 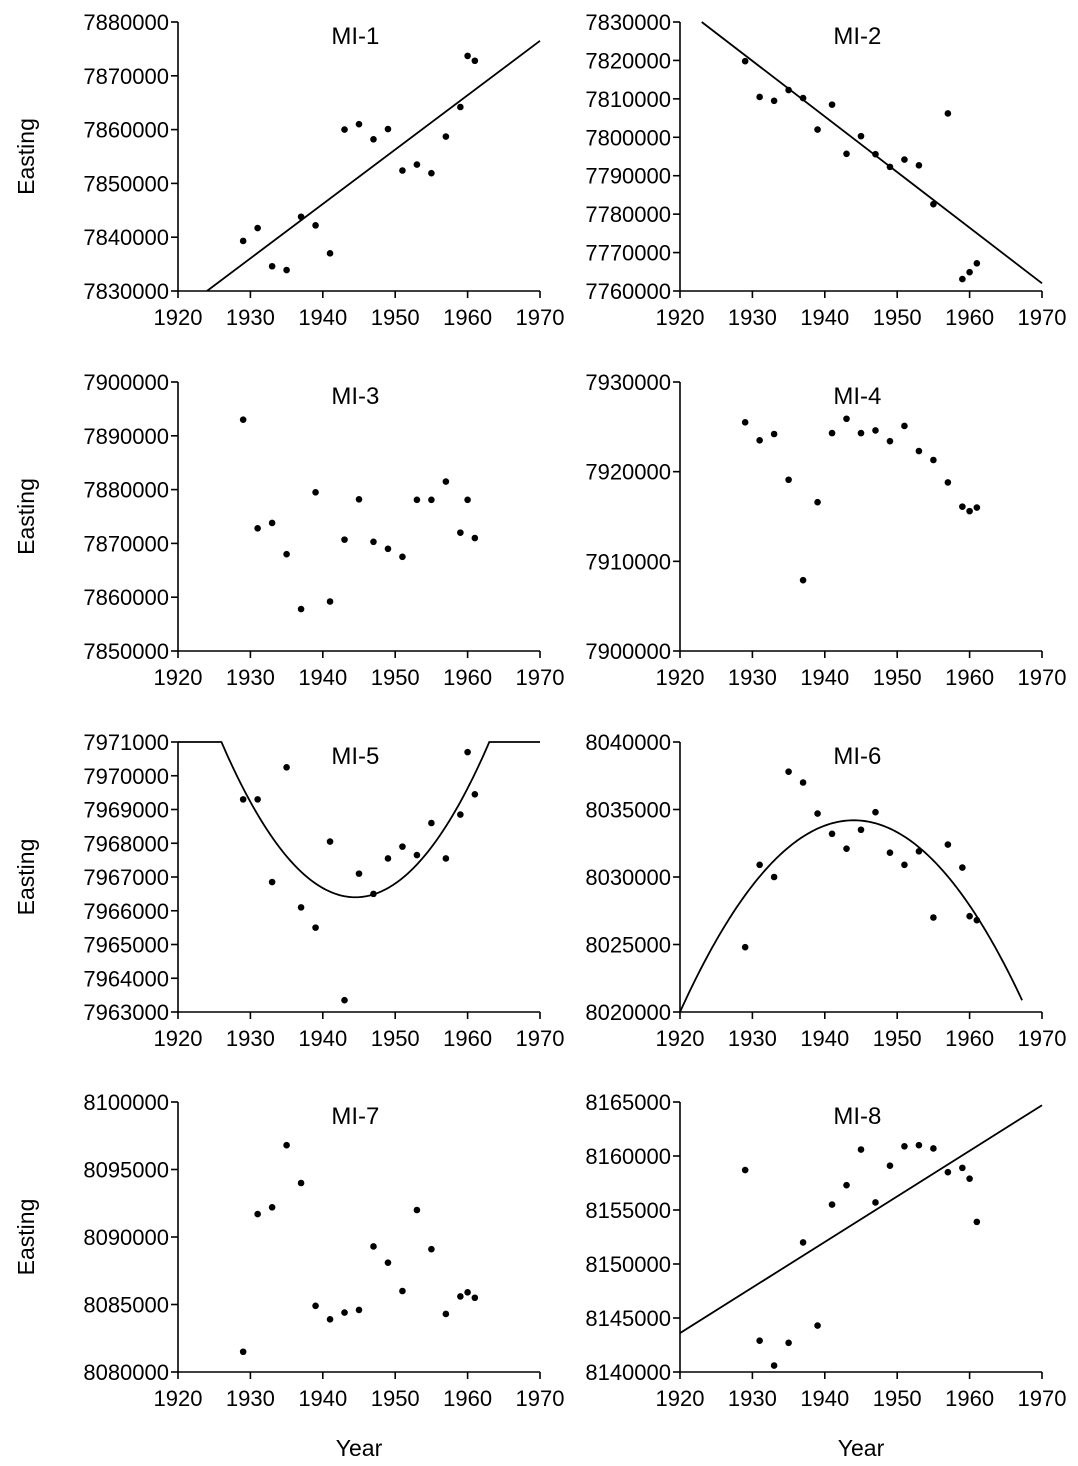 What do you see at coordinates (126, 810) in the screenshot?
I see `y-tick-label: 7969000` at bounding box center [126, 810].